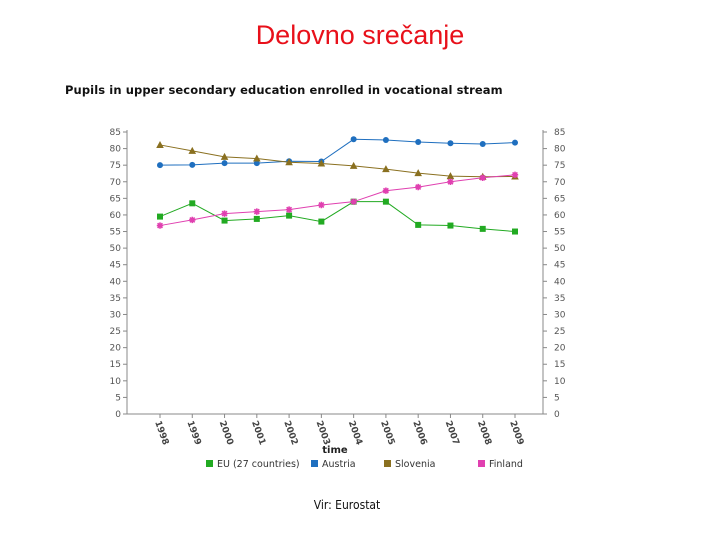  Describe the element at coordinates (560, 315) in the screenshot. I see `y-tick-label-right: 30` at that location.